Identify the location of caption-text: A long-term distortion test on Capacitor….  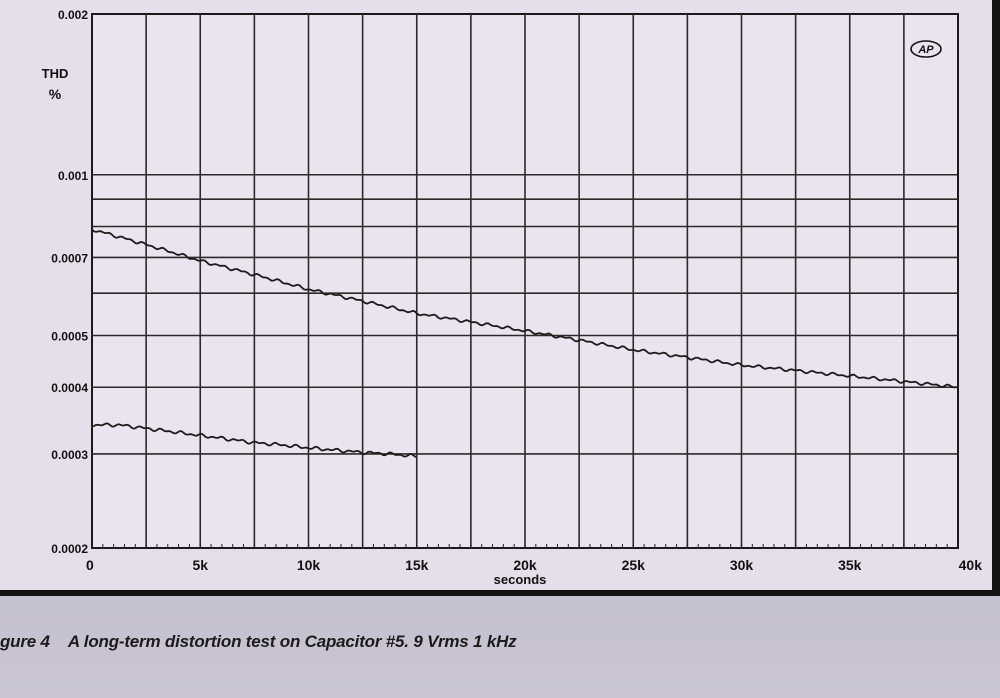
(292, 641).